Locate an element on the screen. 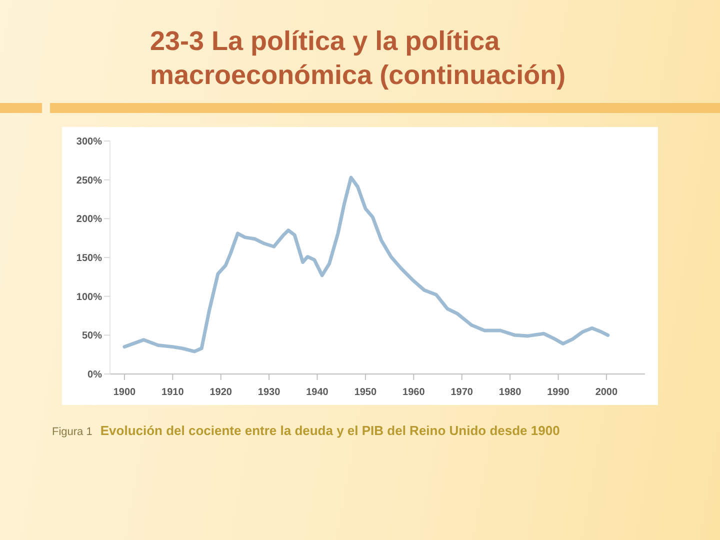 Image resolution: width=720 pixels, height=540 pixels. x-tick-label: 1930 is located at coordinates (269, 392).